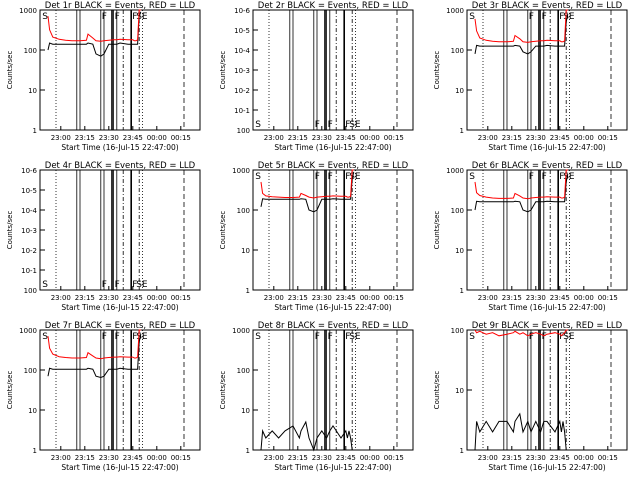  I want to click on panel-title: Det 6r BLACK = Events, RED = LLD, so click(547, 166).